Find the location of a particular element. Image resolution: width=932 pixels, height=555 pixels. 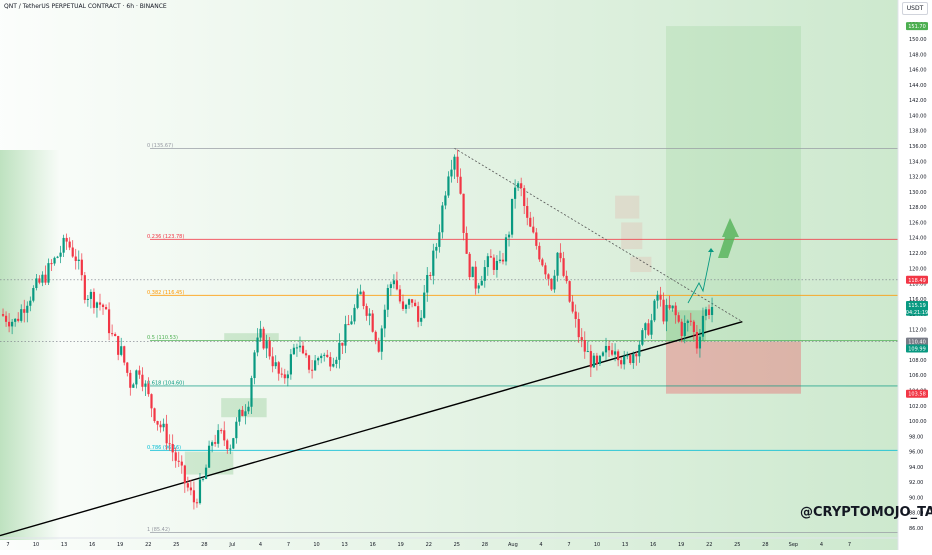

price-tick-label: 138.00 is located at coordinates (918, 132).